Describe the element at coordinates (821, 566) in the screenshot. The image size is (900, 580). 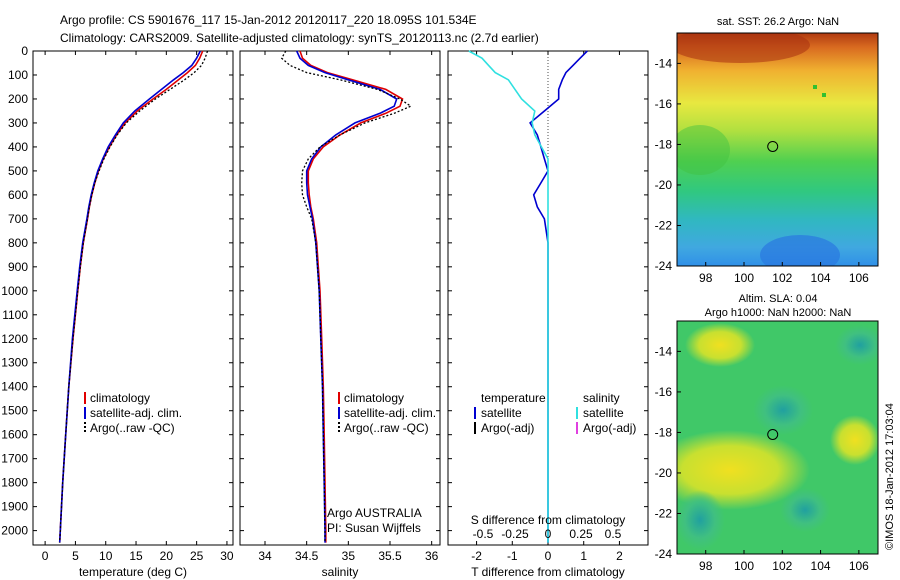
I see `longitude-tick-label: 104` at that location.